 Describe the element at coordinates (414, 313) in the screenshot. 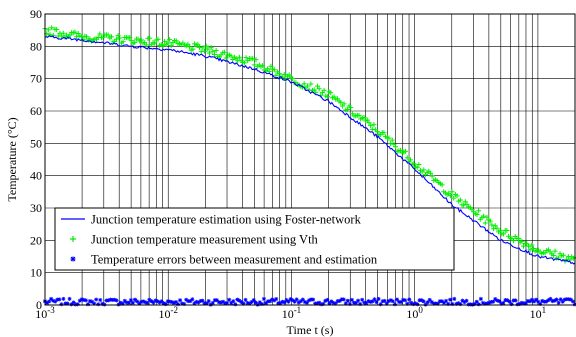

I see `x-tick-label: 10⁰` at that location.